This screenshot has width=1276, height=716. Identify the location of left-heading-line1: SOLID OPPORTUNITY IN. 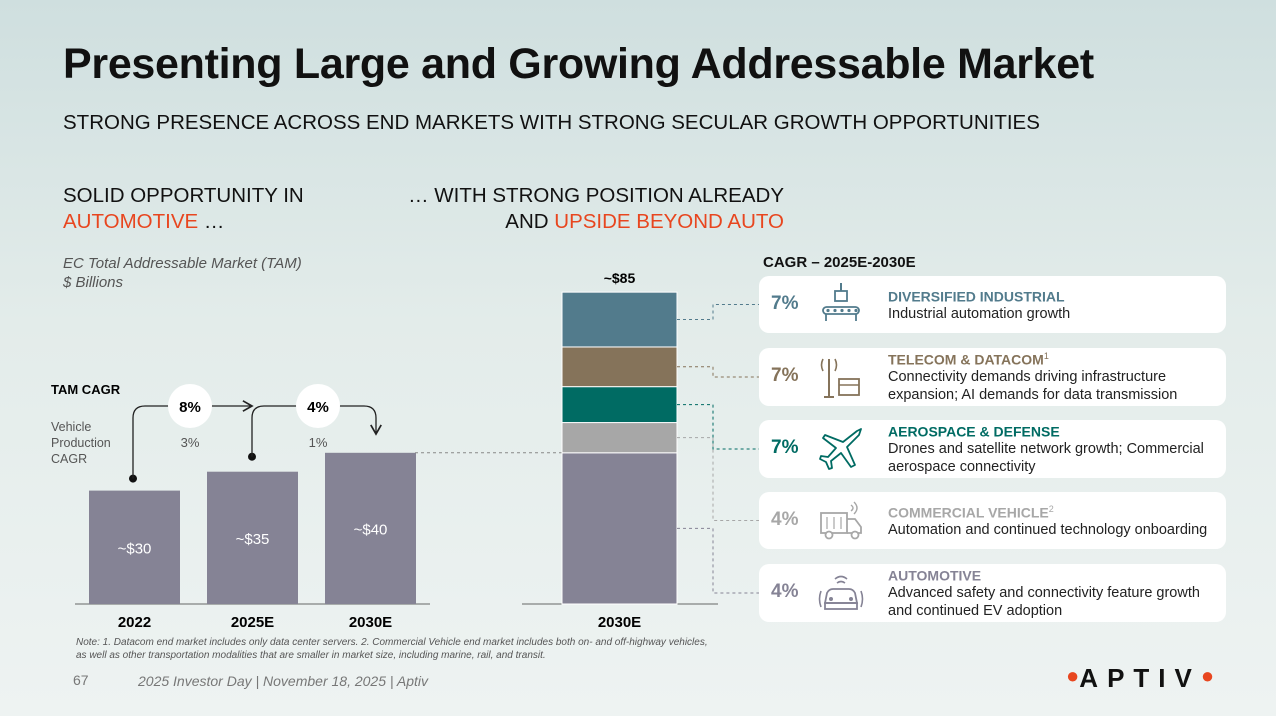
(183, 195).